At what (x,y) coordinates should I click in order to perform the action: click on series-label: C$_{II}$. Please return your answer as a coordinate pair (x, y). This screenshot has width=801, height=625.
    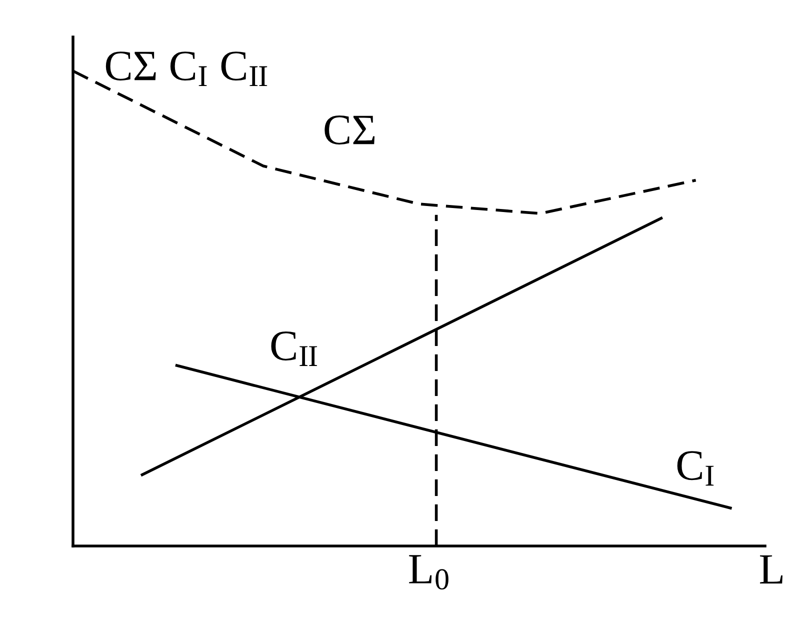
    Looking at the image, I should click on (294, 349).